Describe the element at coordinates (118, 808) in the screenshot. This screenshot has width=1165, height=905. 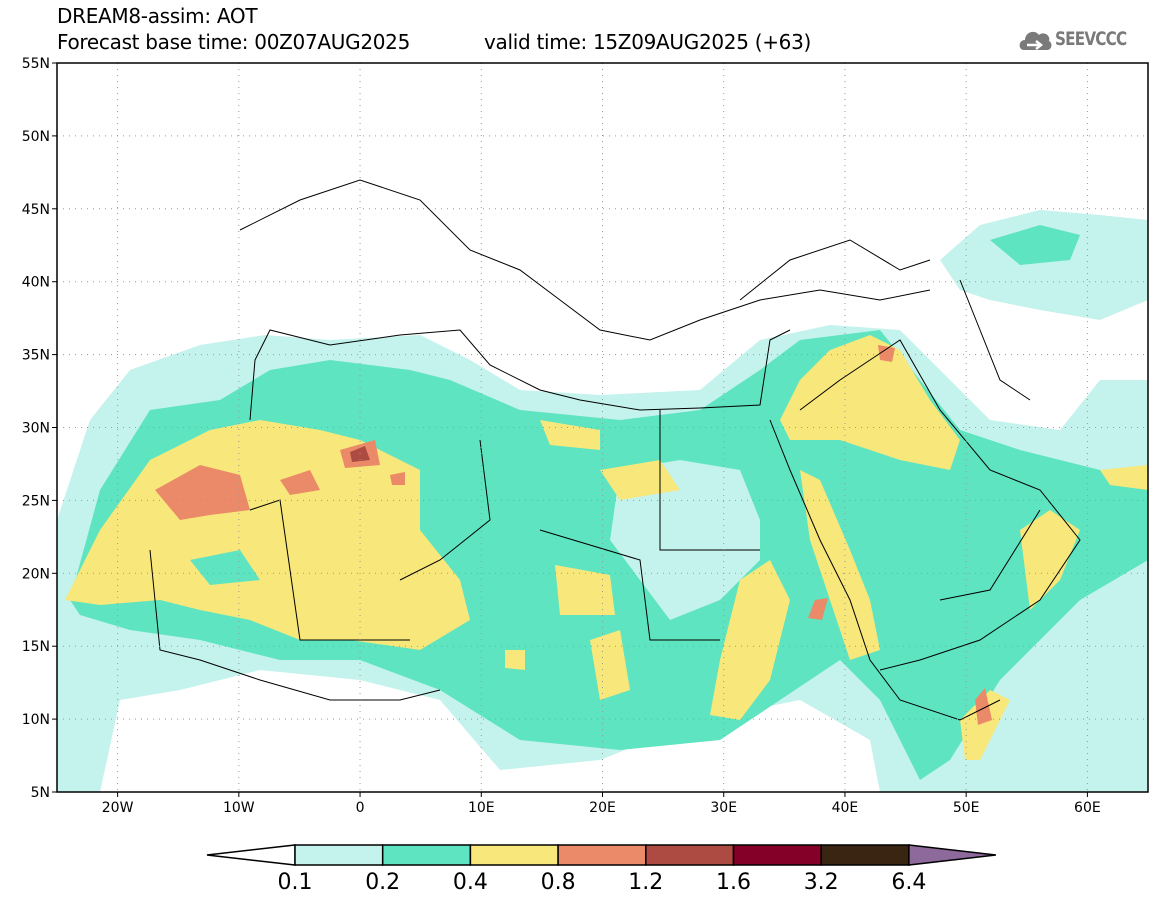
I see `lon-tick-label: 20W` at that location.